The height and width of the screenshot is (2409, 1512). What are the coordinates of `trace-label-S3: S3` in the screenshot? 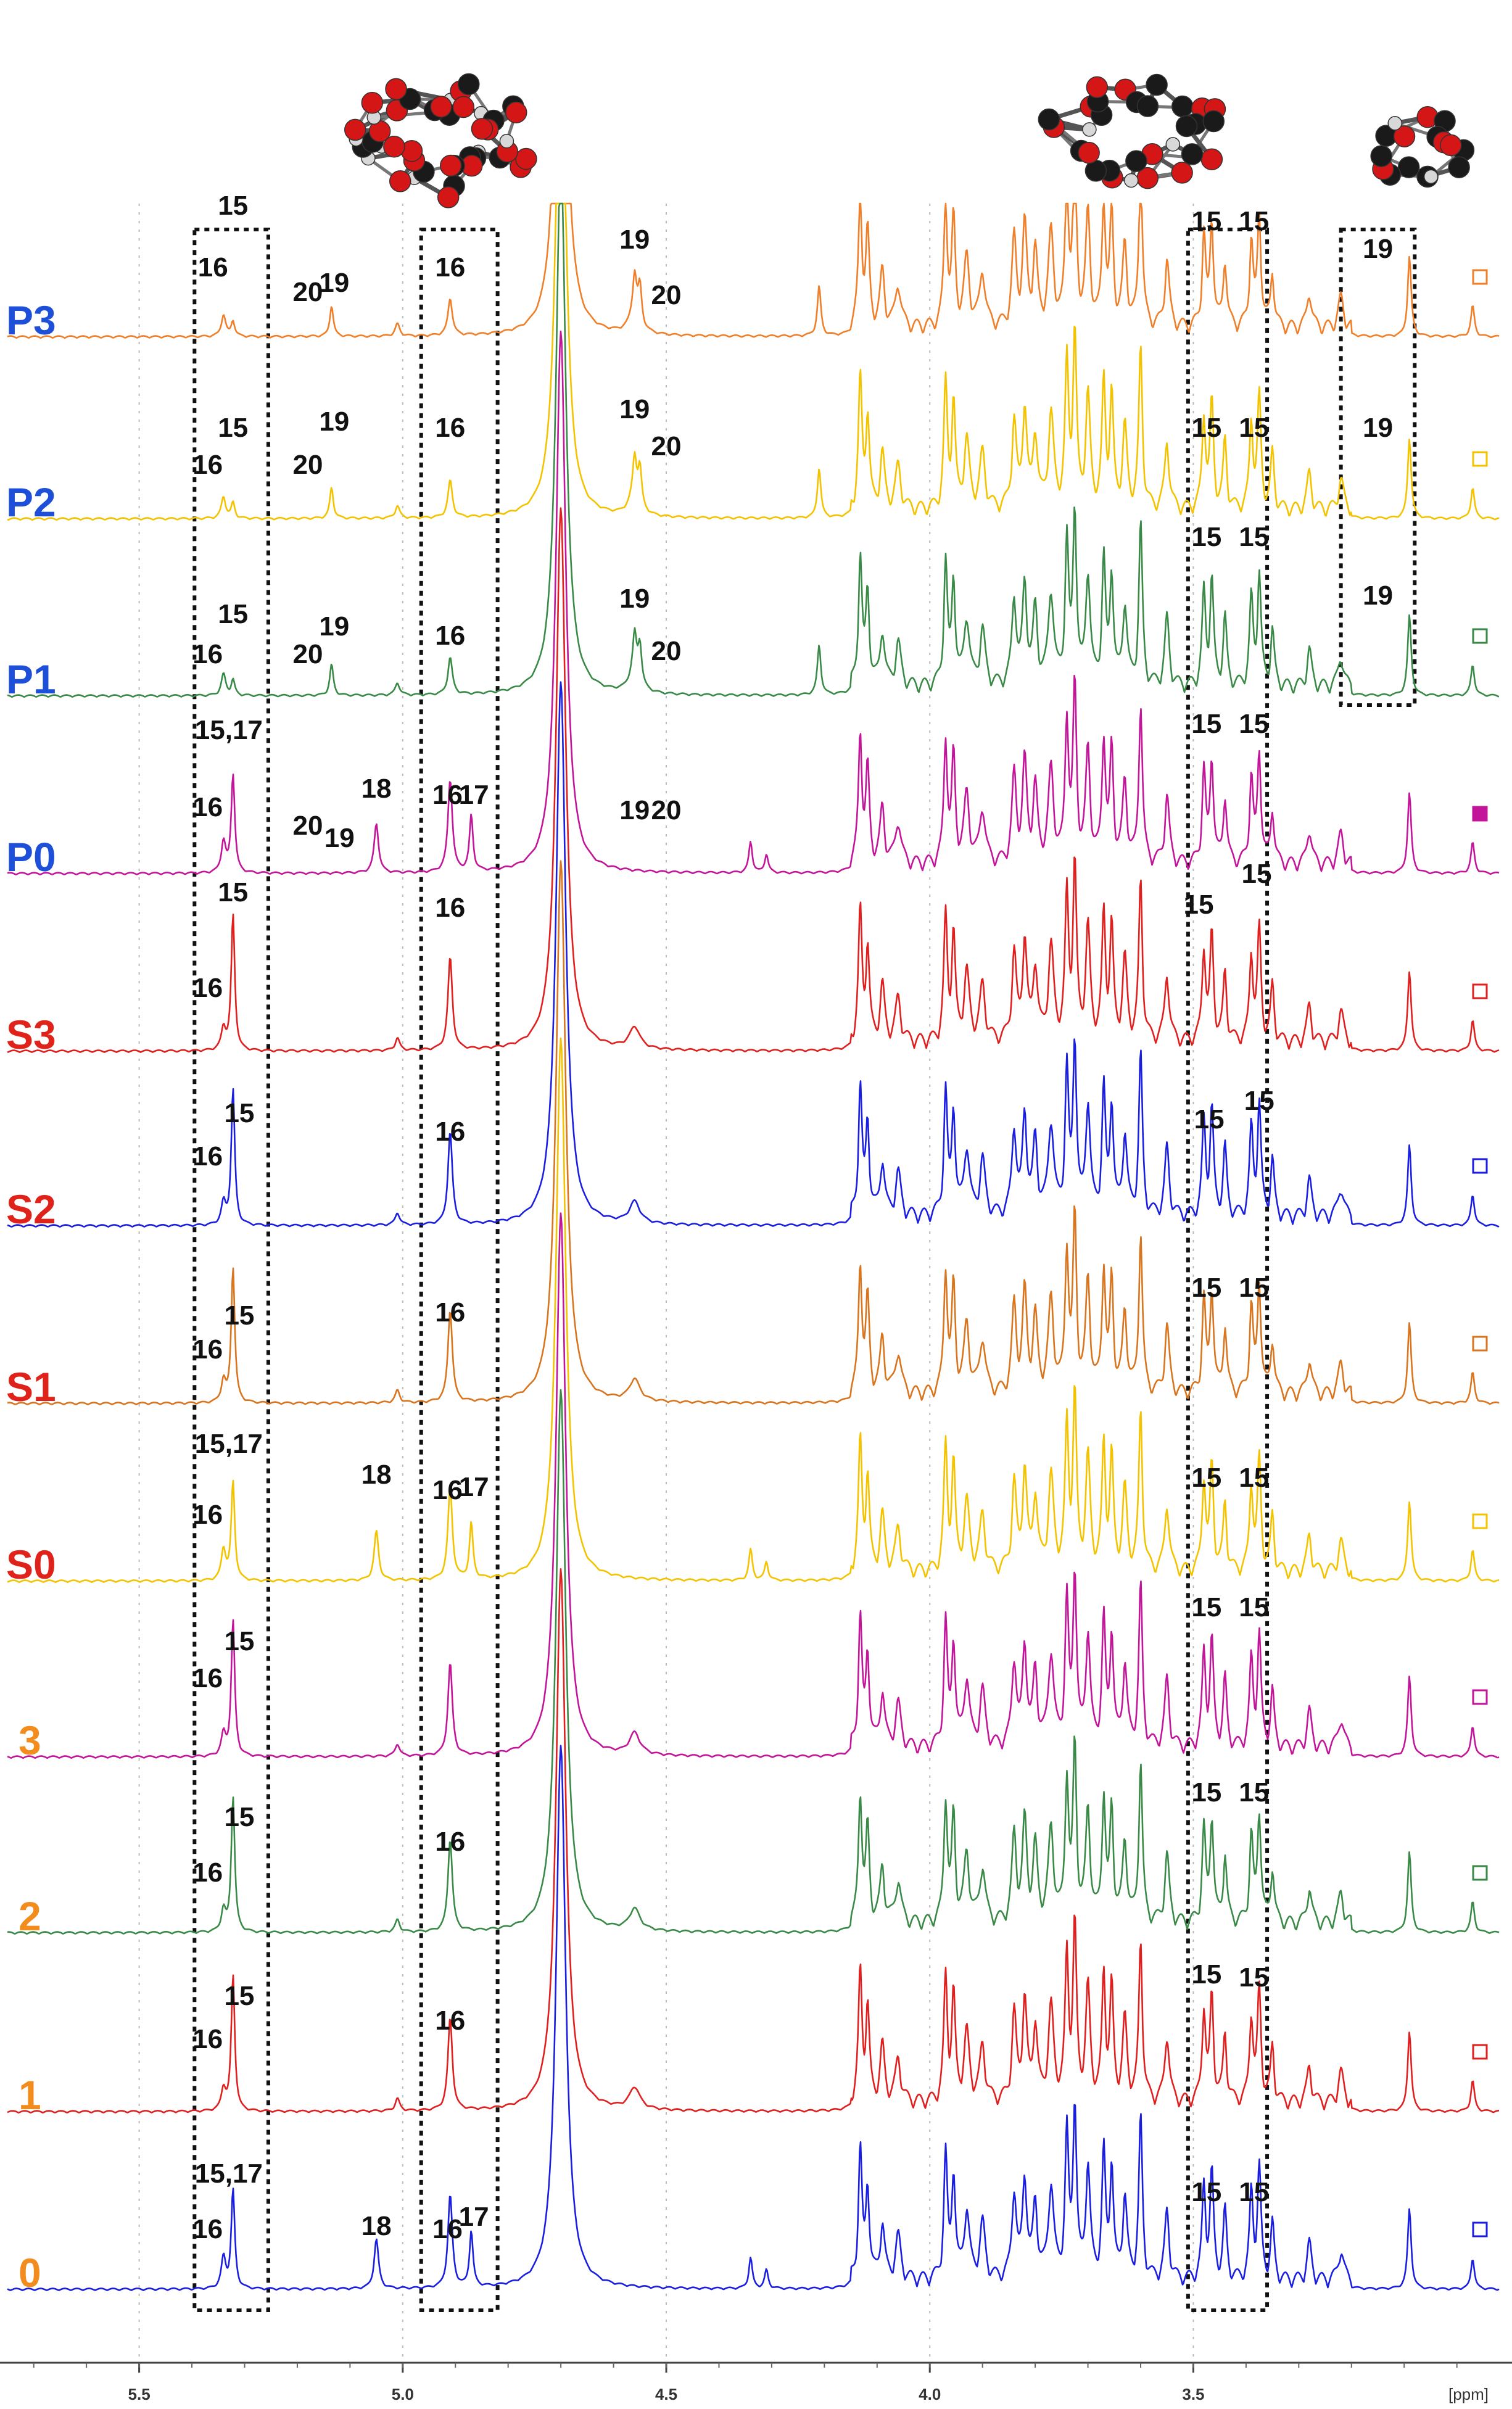 It's located at (31, 1034).